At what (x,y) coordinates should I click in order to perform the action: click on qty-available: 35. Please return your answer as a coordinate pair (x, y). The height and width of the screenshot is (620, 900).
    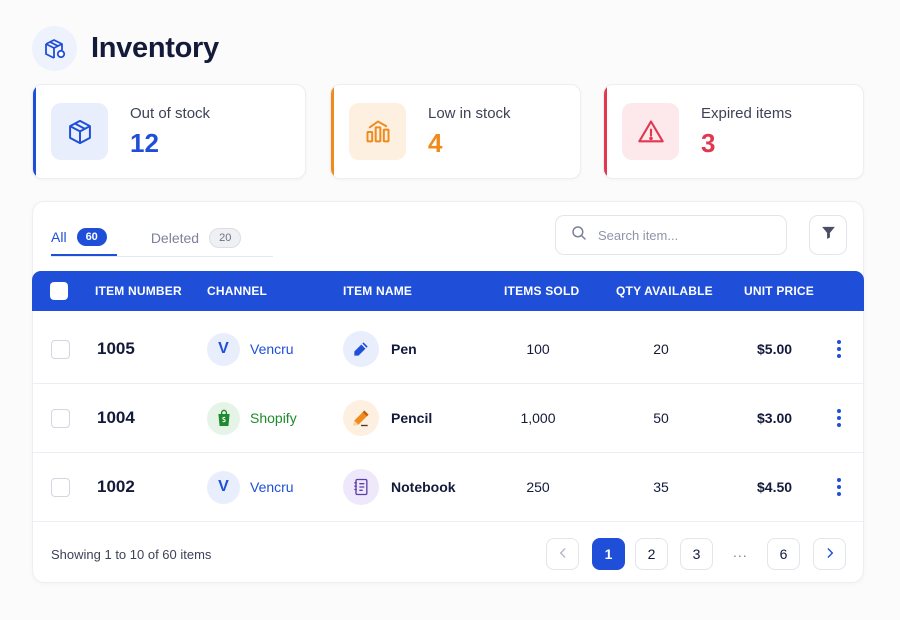
    Looking at the image, I should click on (661, 487).